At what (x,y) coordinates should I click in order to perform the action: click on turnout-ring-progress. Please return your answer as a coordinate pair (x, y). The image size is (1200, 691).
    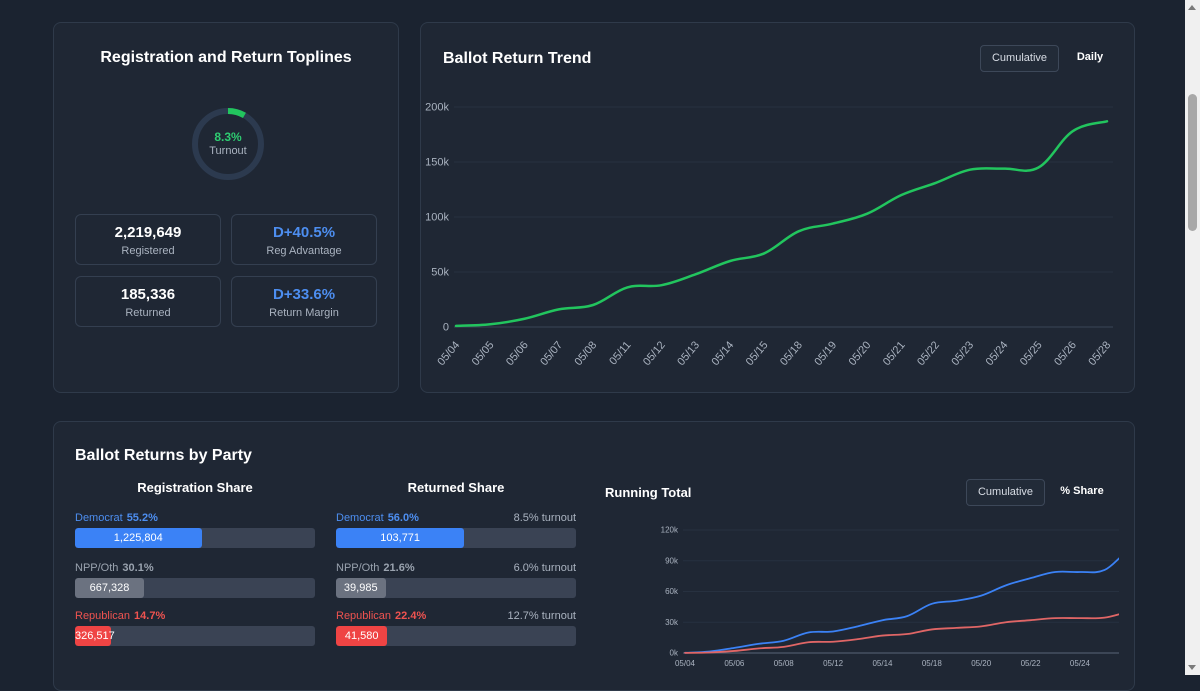
    Looking at the image, I should click on (228, 144).